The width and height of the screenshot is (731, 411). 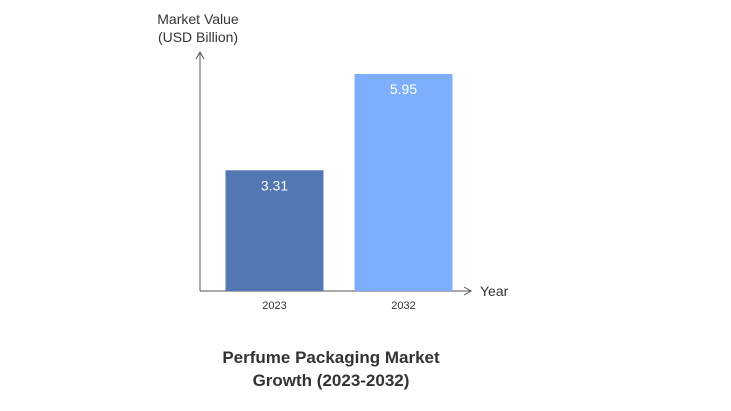 I want to click on bar-2023, so click(x=274, y=230).